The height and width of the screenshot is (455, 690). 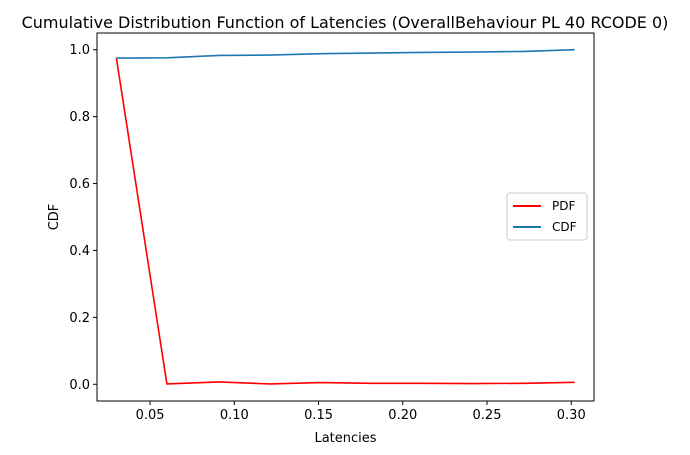 What do you see at coordinates (79, 251) in the screenshot?
I see `y-tick-label: 0.4` at bounding box center [79, 251].